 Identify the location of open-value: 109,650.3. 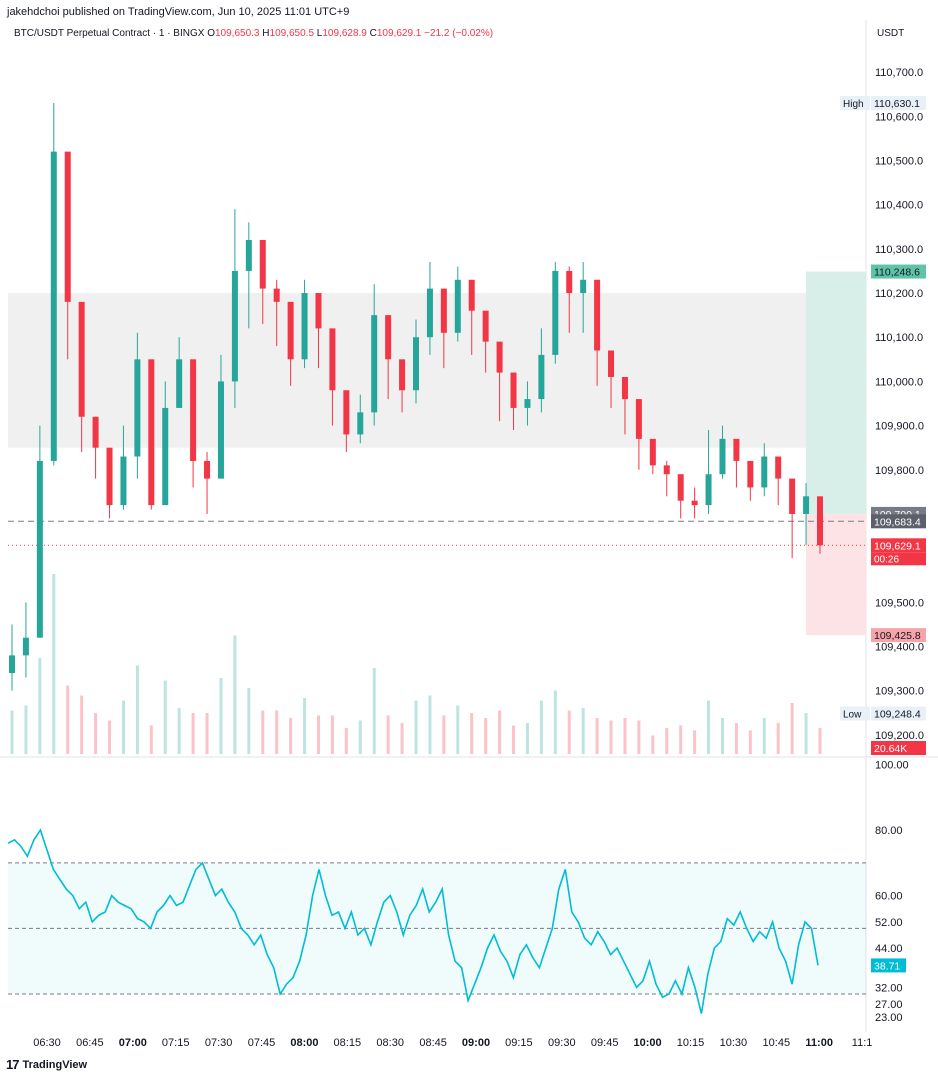
(237, 33).